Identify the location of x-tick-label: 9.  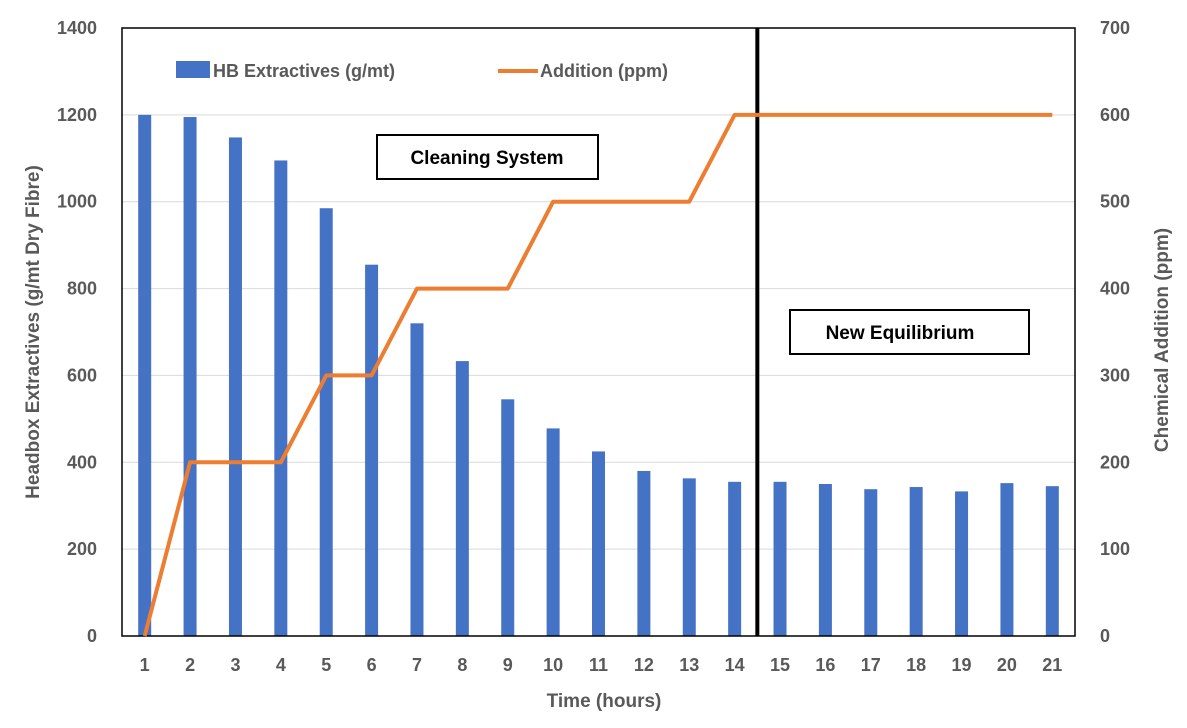
(508, 665).